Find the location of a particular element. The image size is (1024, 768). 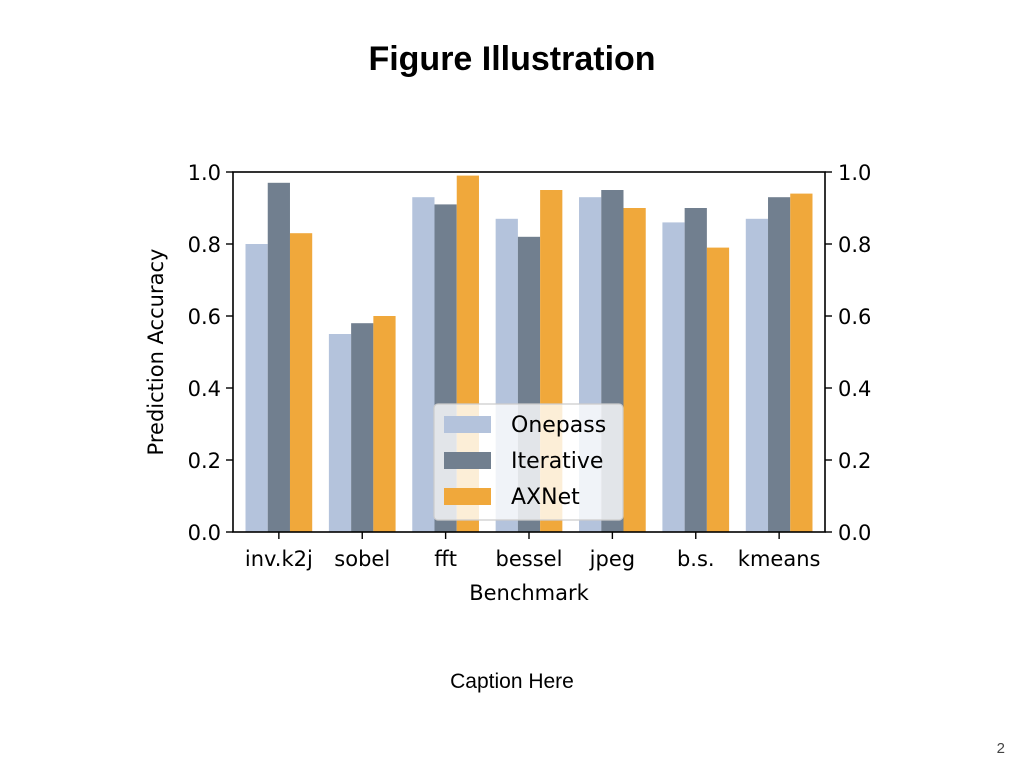

bar-axnet-b.s. is located at coordinates (718, 389).